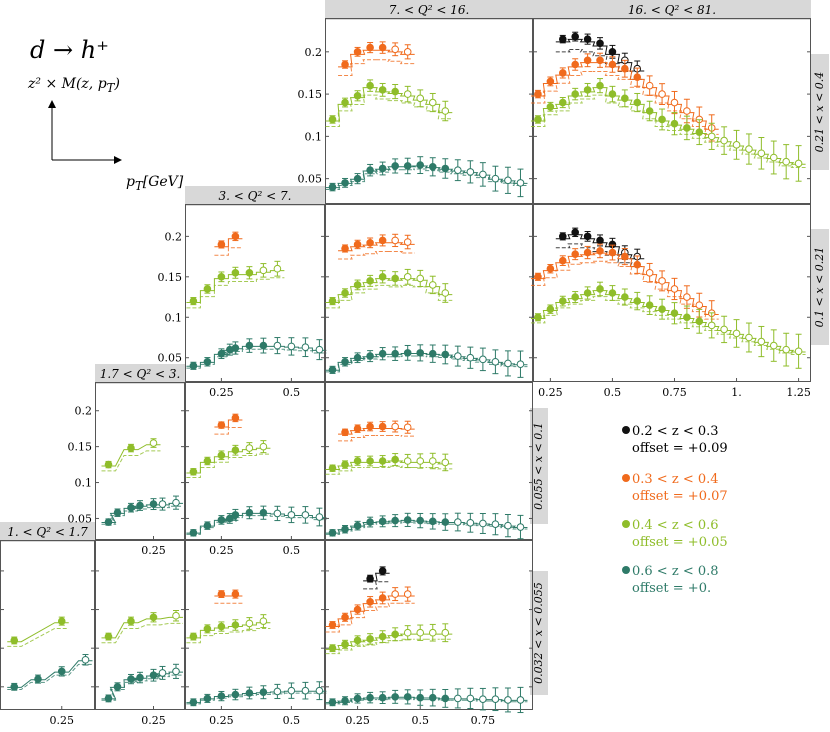  I want to click on q2-header-5: 16. < Q² < 81., so click(672, 10).